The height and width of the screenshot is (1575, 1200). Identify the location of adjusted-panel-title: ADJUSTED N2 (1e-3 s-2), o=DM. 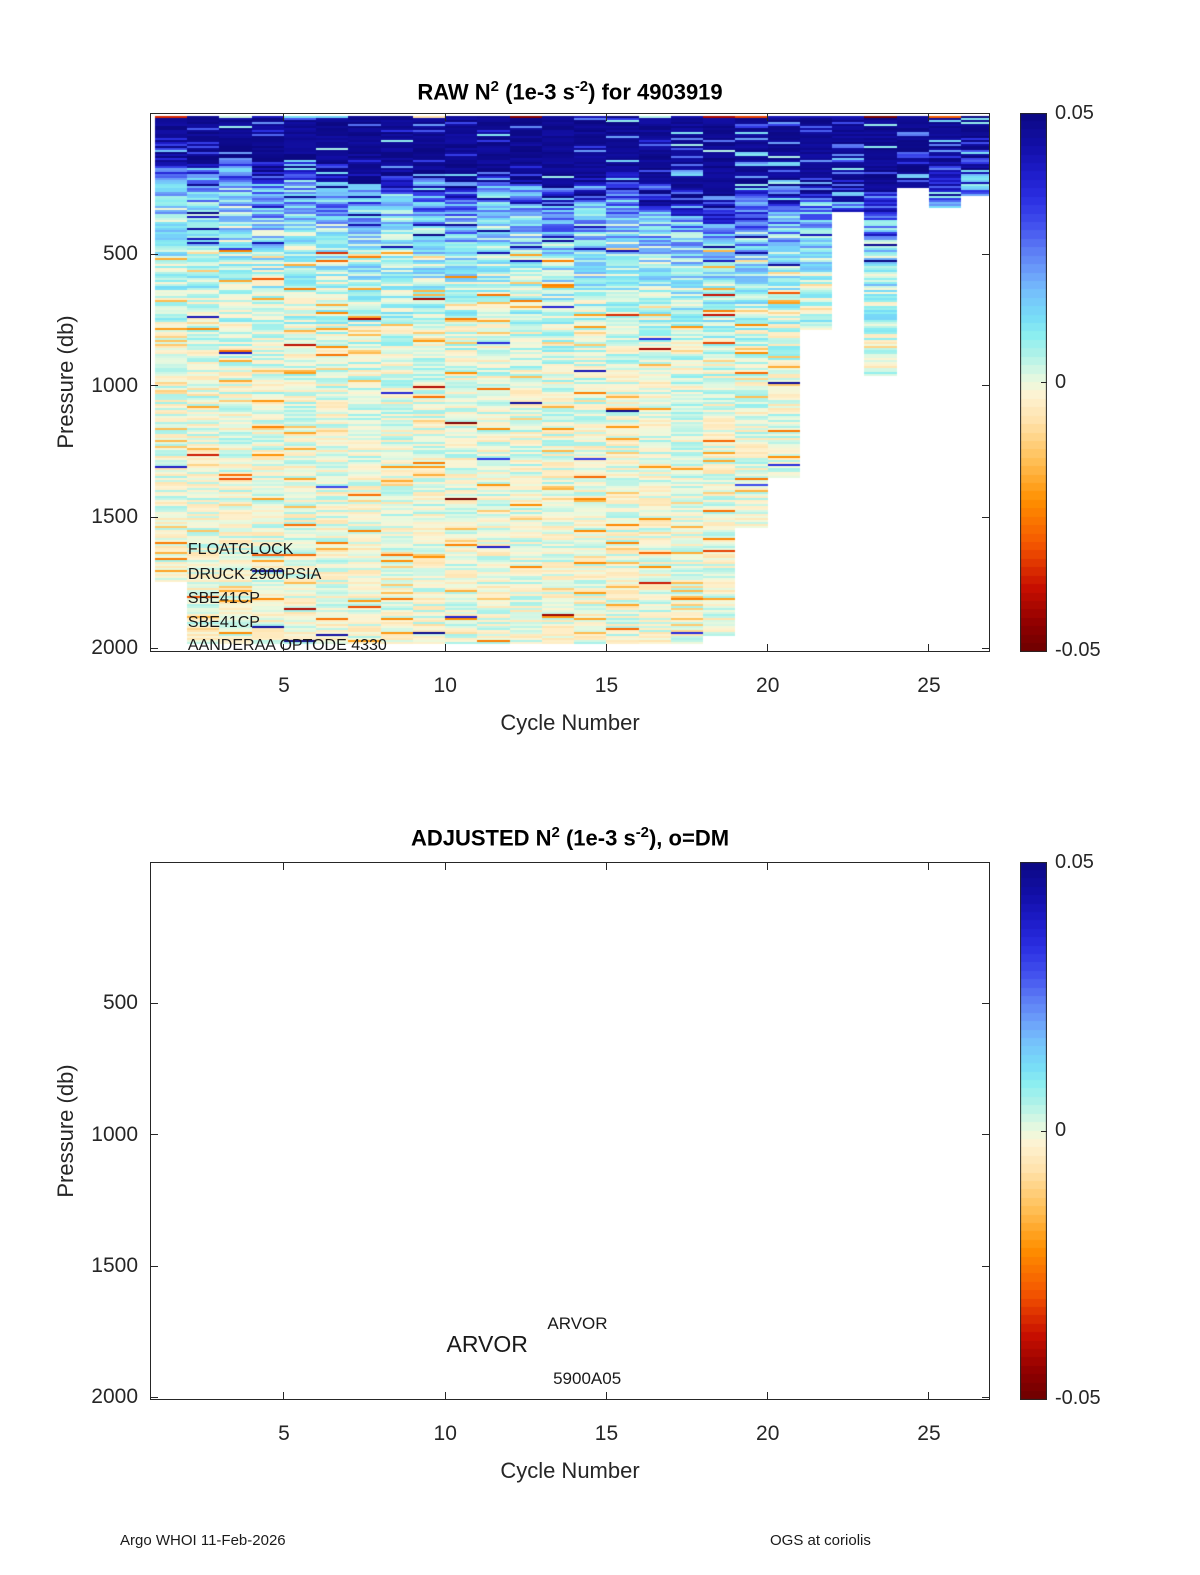
(570, 837).